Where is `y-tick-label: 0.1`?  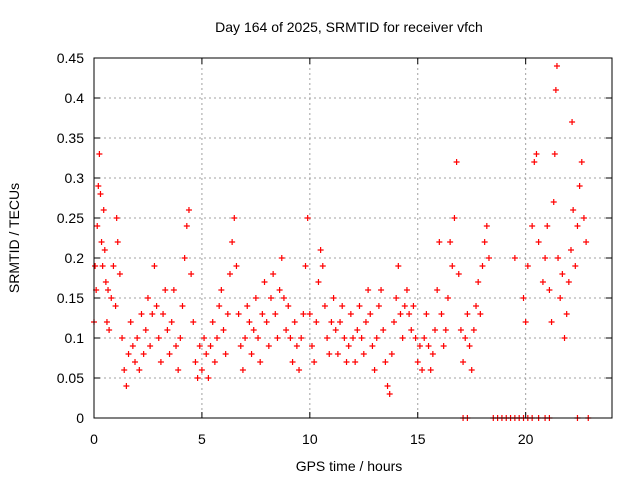
y-tick-label: 0.1 is located at coordinates (75, 338).